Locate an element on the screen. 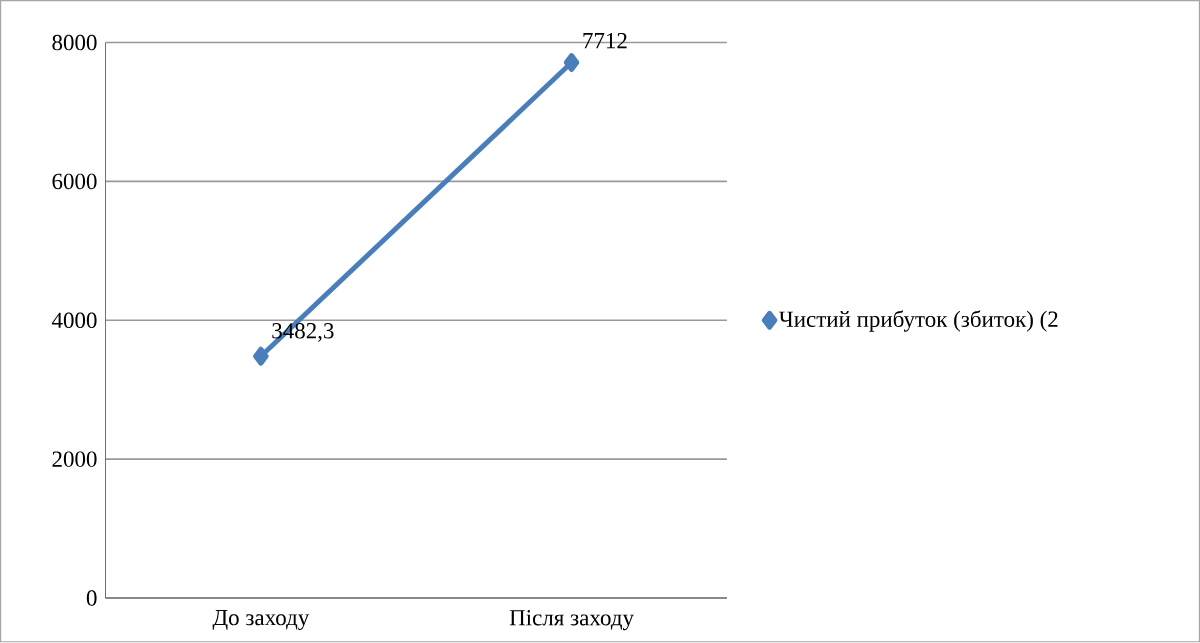 Image resolution: width=1200 pixels, height=643 pixels. y-tick-label: 0 is located at coordinates (91, 598).